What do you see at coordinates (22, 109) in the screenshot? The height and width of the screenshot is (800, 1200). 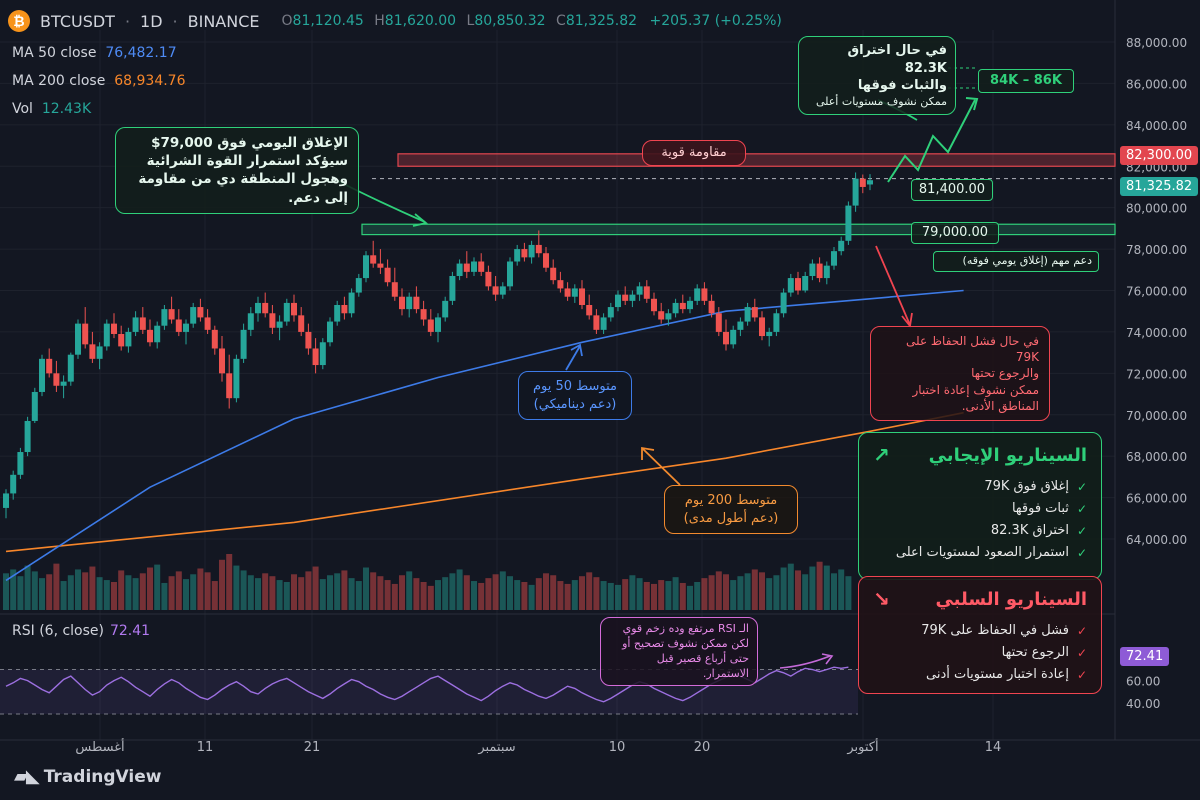 I see `volume-label: Vol` at bounding box center [22, 109].